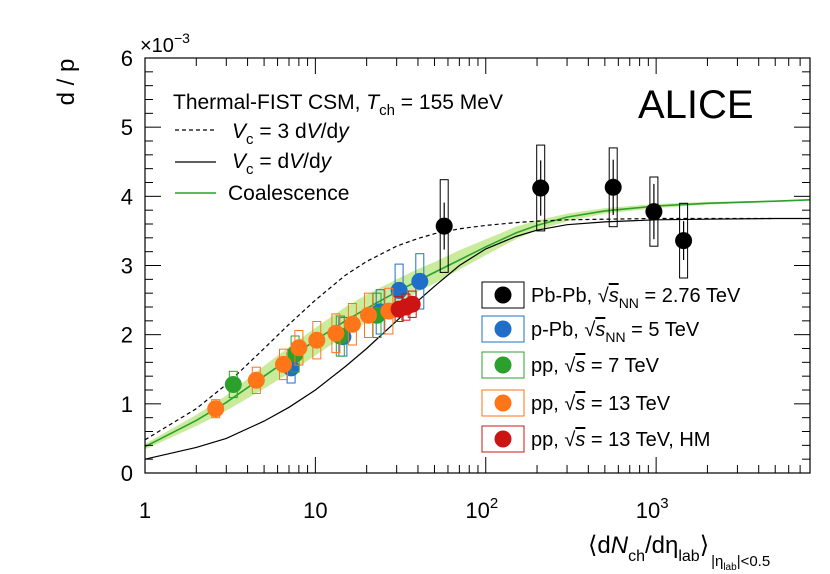 The image size is (830, 574). Describe the element at coordinates (127, 196) in the screenshot. I see `y-tick-label: 4` at that location.